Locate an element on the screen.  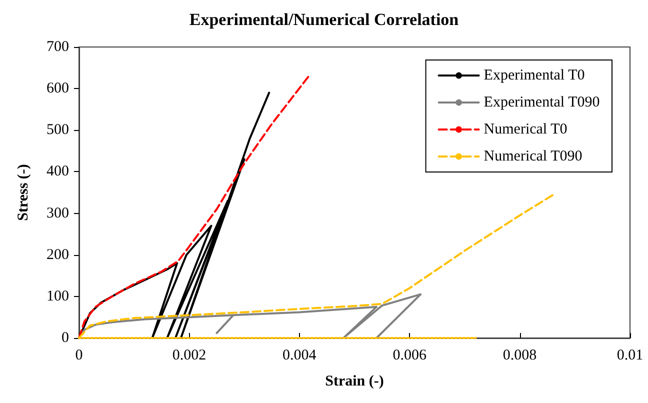
x-tick-label: 0.006 is located at coordinates (409, 356).